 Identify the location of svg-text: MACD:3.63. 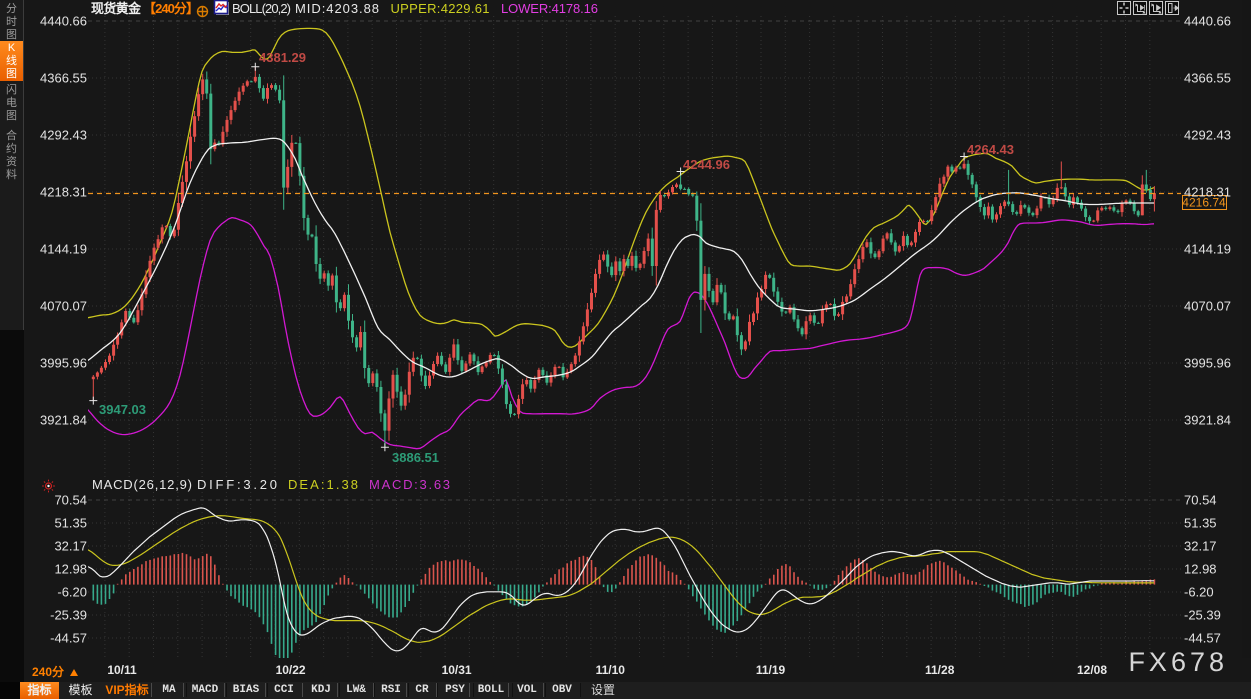
(409, 484).